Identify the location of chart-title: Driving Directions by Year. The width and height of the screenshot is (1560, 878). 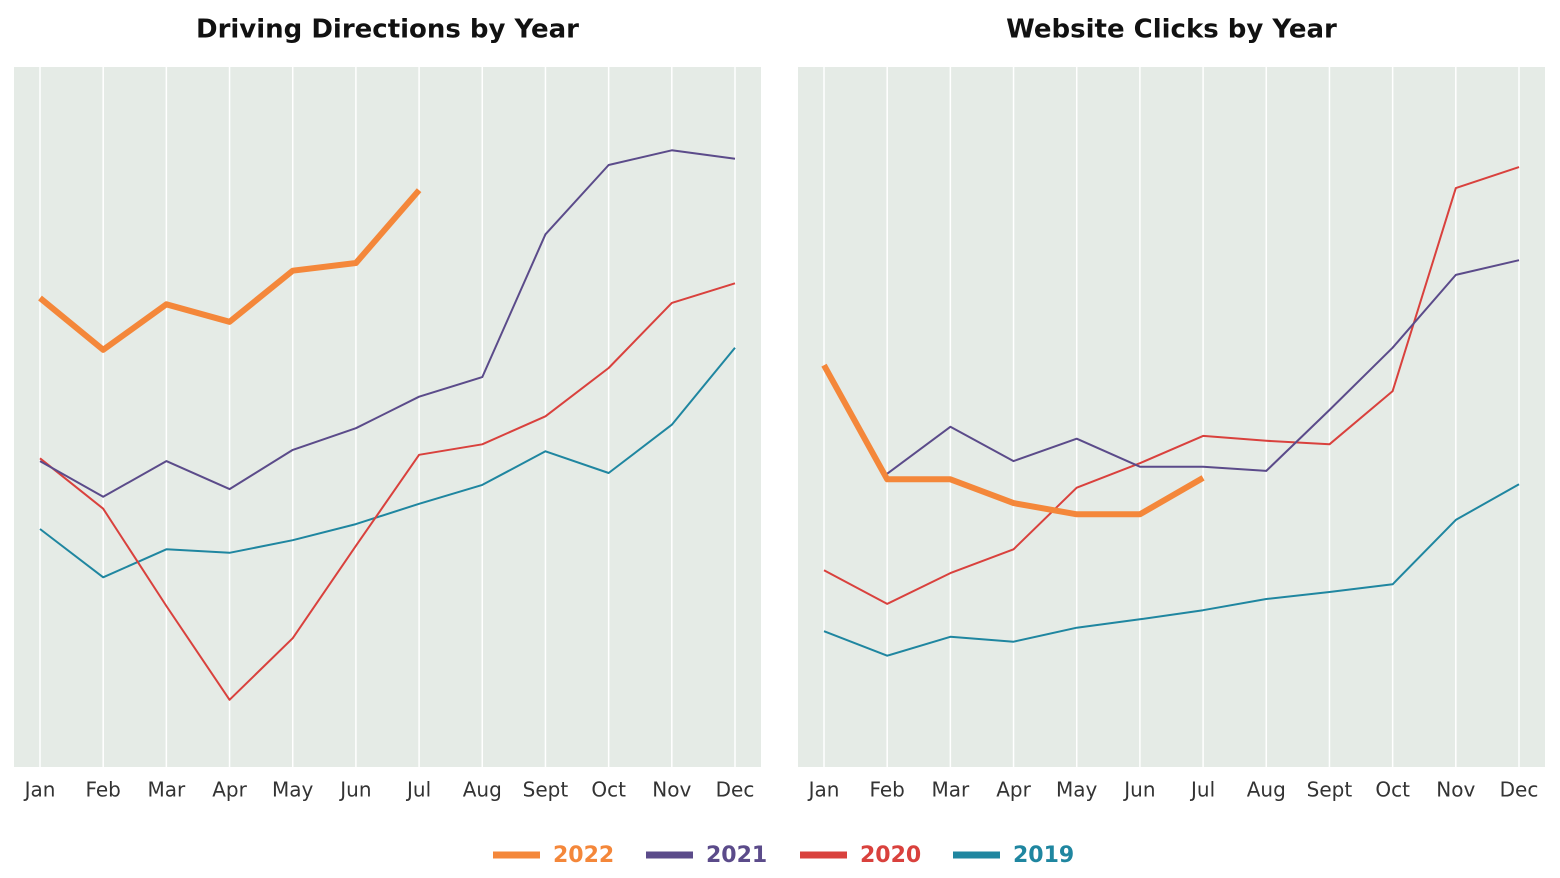
(387, 30).